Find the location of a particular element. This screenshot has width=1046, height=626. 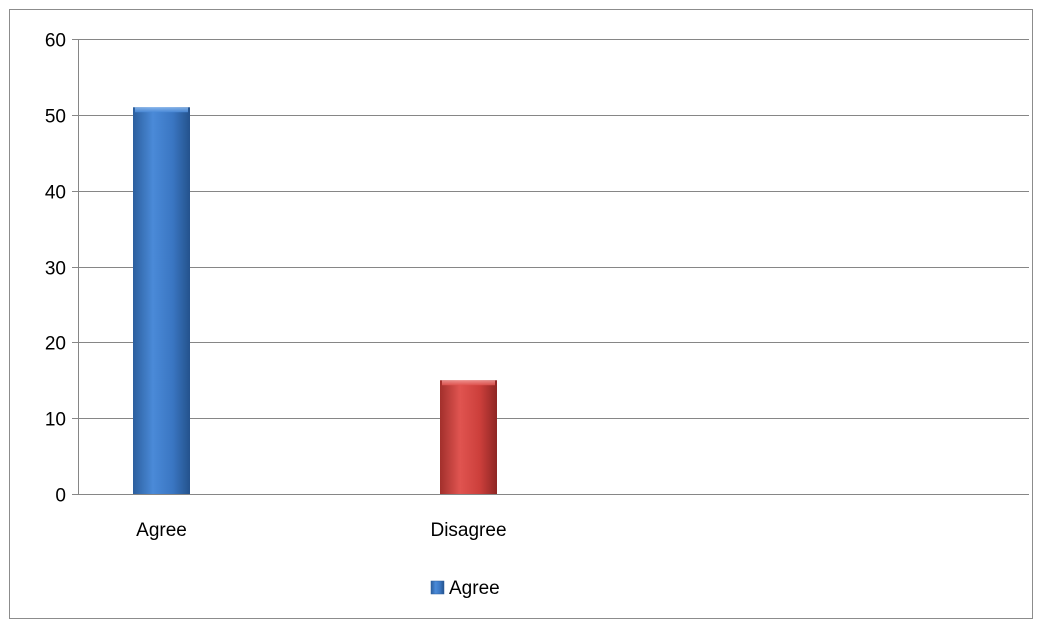

y-tick-label: 10 is located at coordinates (55, 420).